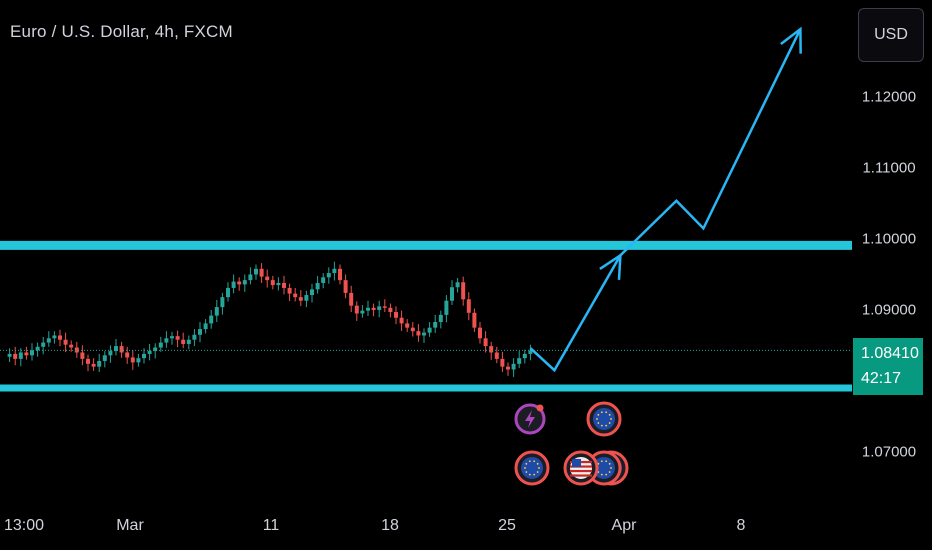 Image resolution: width=932 pixels, height=550 pixels. I want to click on projection-arrow-heads, so click(700, 153).